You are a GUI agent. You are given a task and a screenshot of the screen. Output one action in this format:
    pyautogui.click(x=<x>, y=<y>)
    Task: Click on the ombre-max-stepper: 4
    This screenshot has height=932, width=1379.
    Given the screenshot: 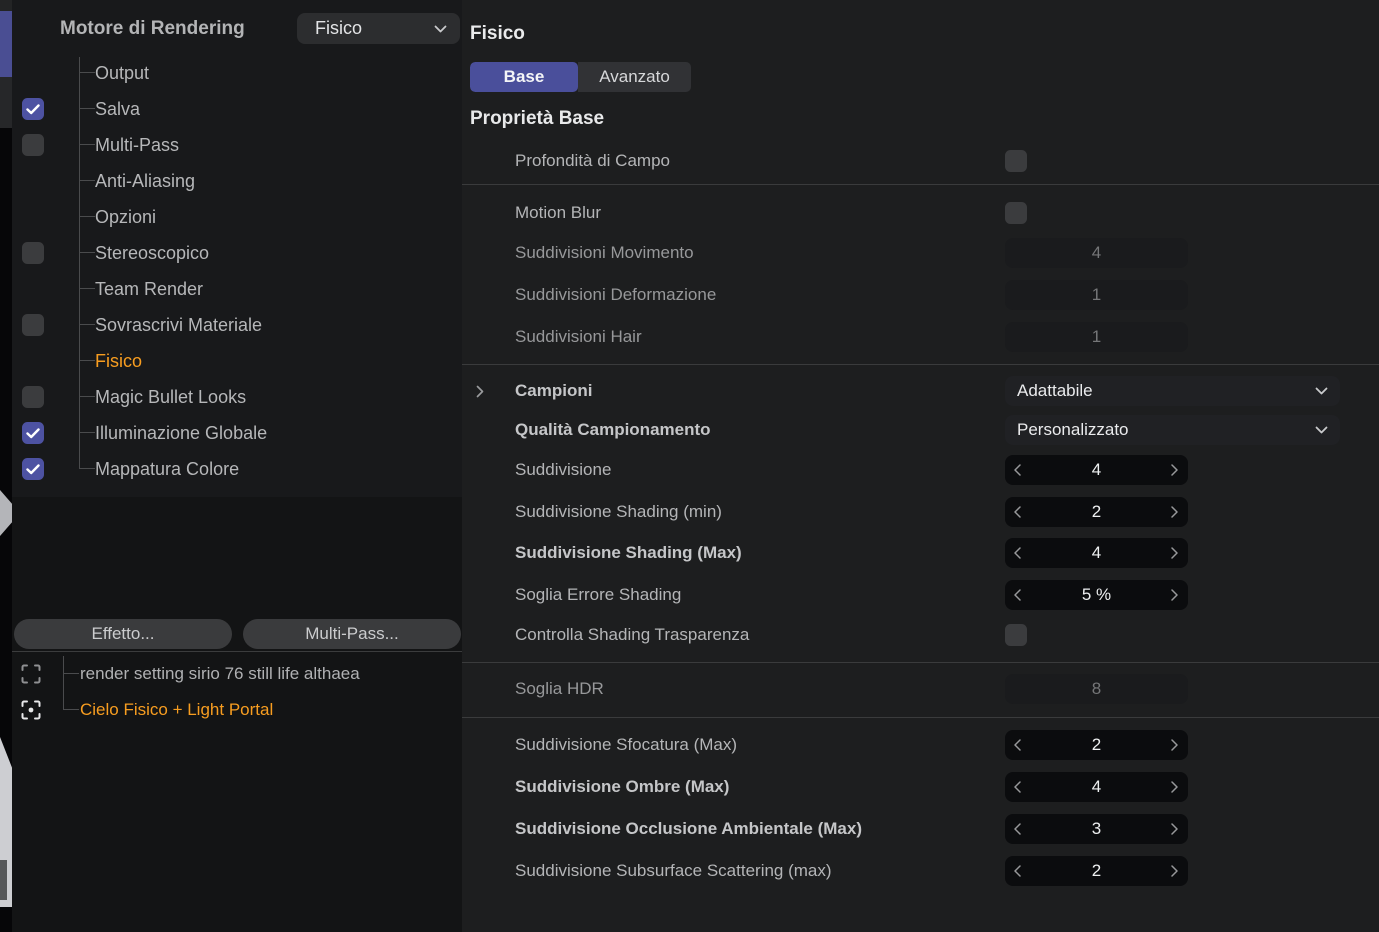 What is the action you would take?
    pyautogui.click(x=1096, y=787)
    